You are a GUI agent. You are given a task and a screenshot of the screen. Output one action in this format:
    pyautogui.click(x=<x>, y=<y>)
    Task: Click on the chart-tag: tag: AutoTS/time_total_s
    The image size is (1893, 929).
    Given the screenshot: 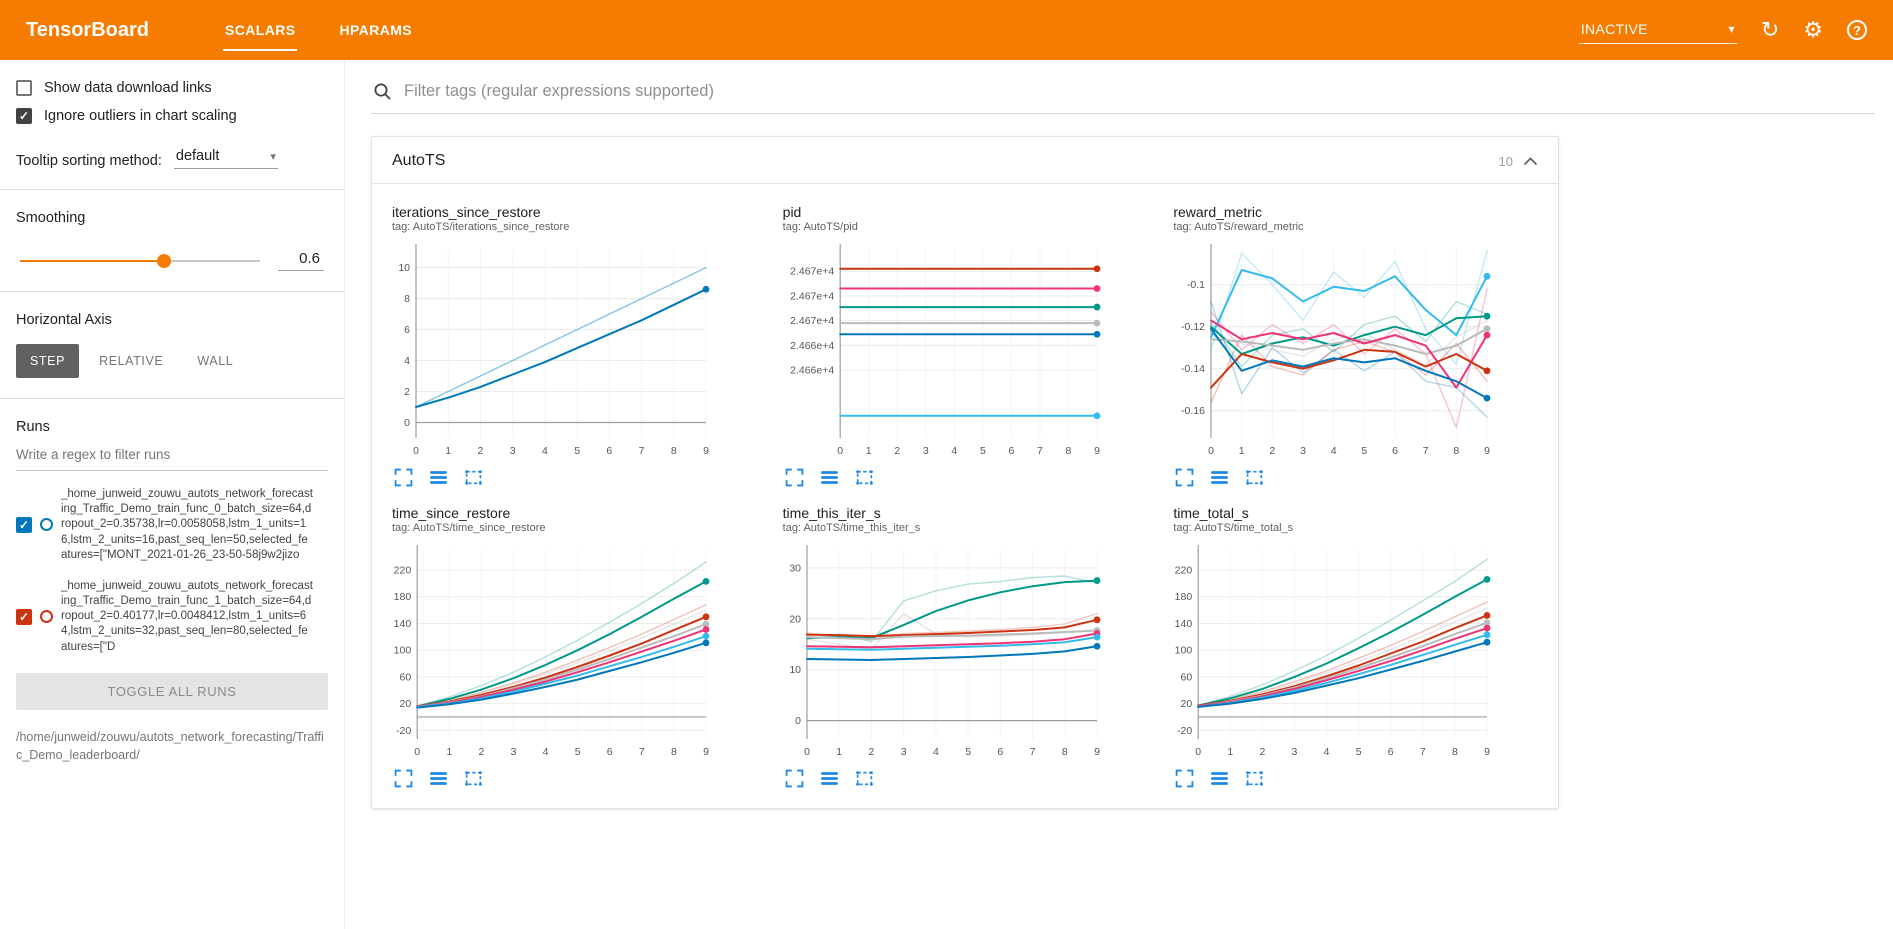 What is the action you would take?
    pyautogui.click(x=1233, y=528)
    